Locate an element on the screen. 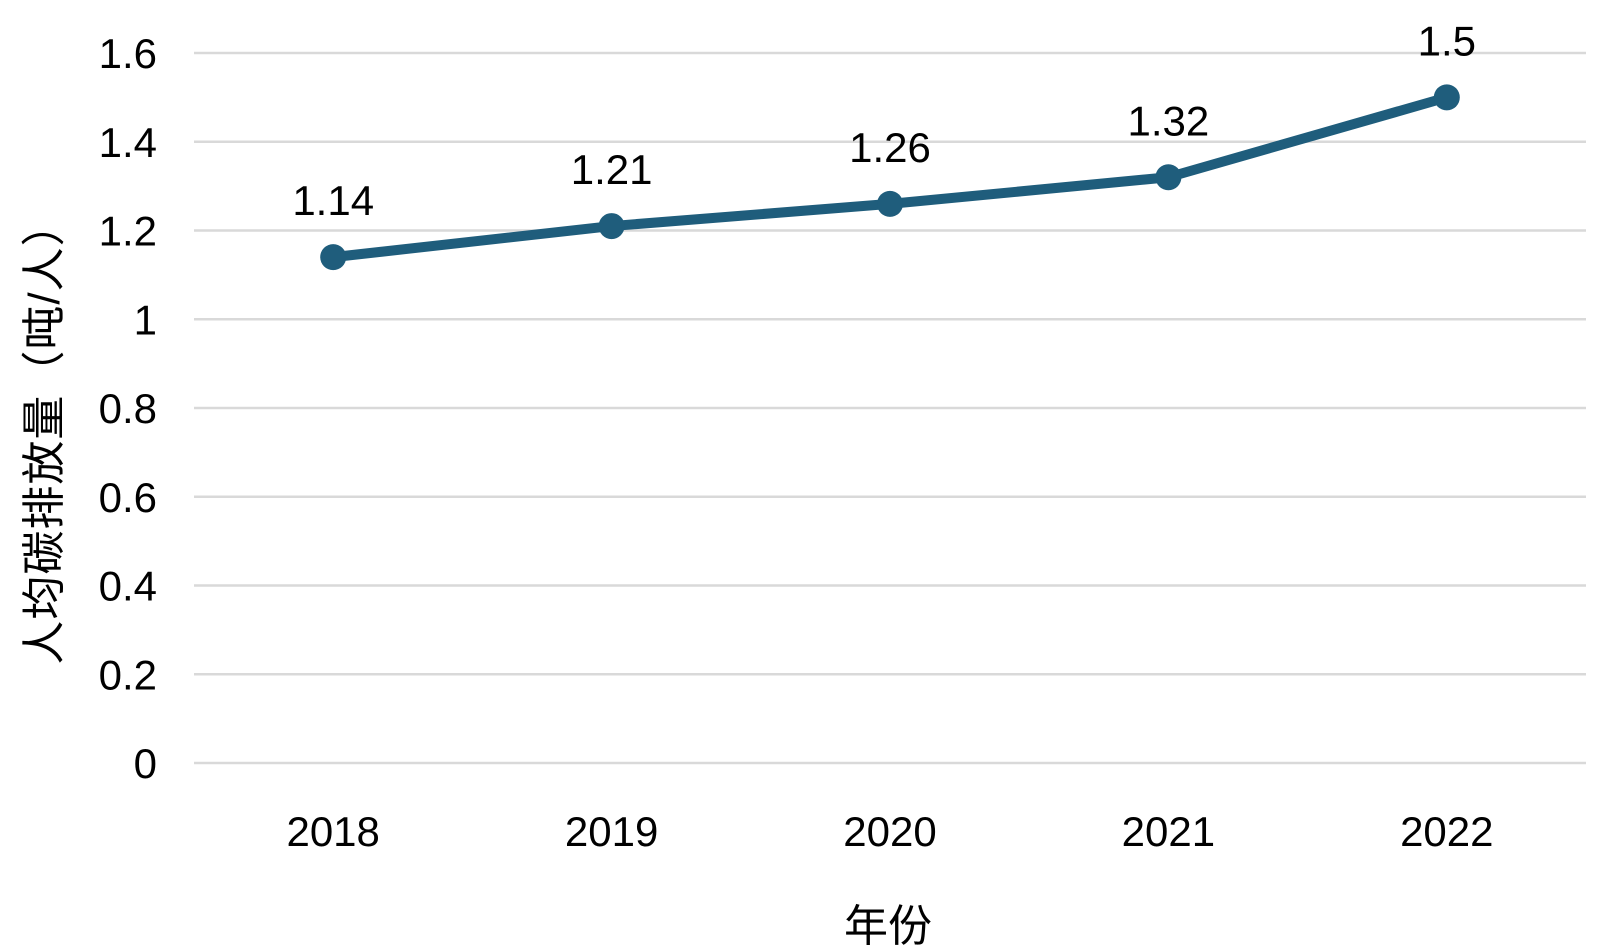 This screenshot has height=950, width=1600. data-point-label: 1.5 is located at coordinates (1447, 40).